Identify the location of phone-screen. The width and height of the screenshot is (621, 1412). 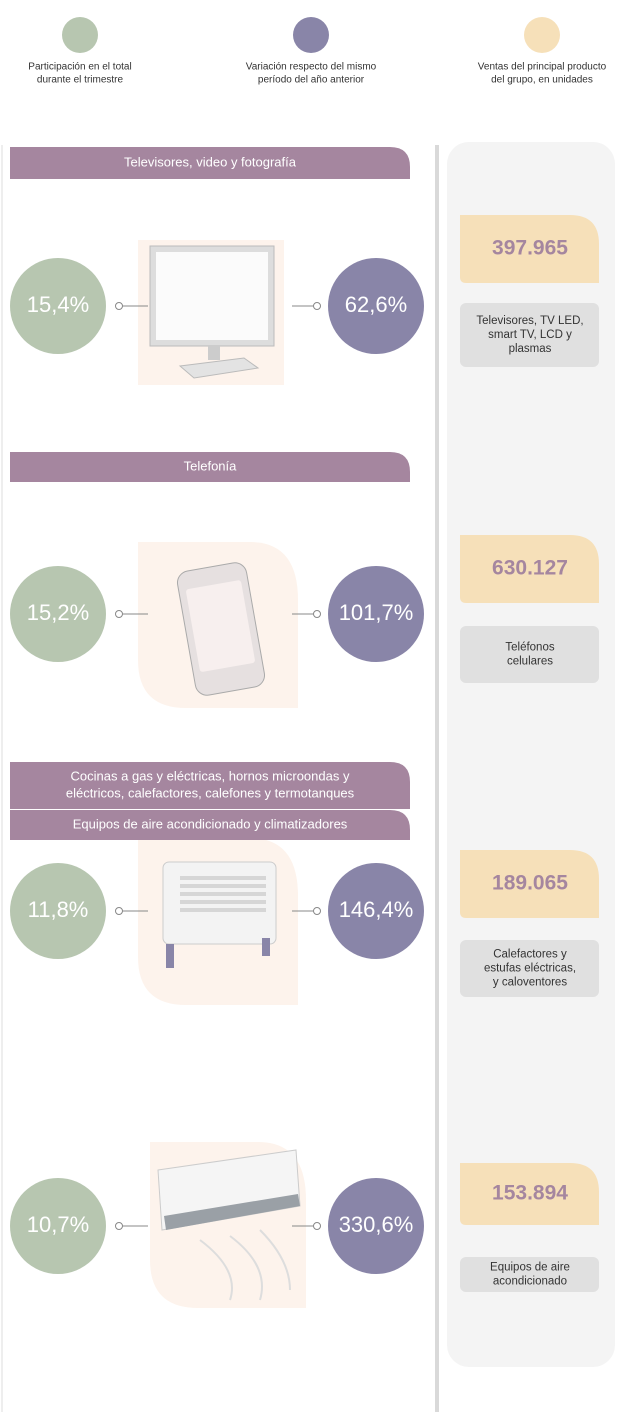
(220, 626).